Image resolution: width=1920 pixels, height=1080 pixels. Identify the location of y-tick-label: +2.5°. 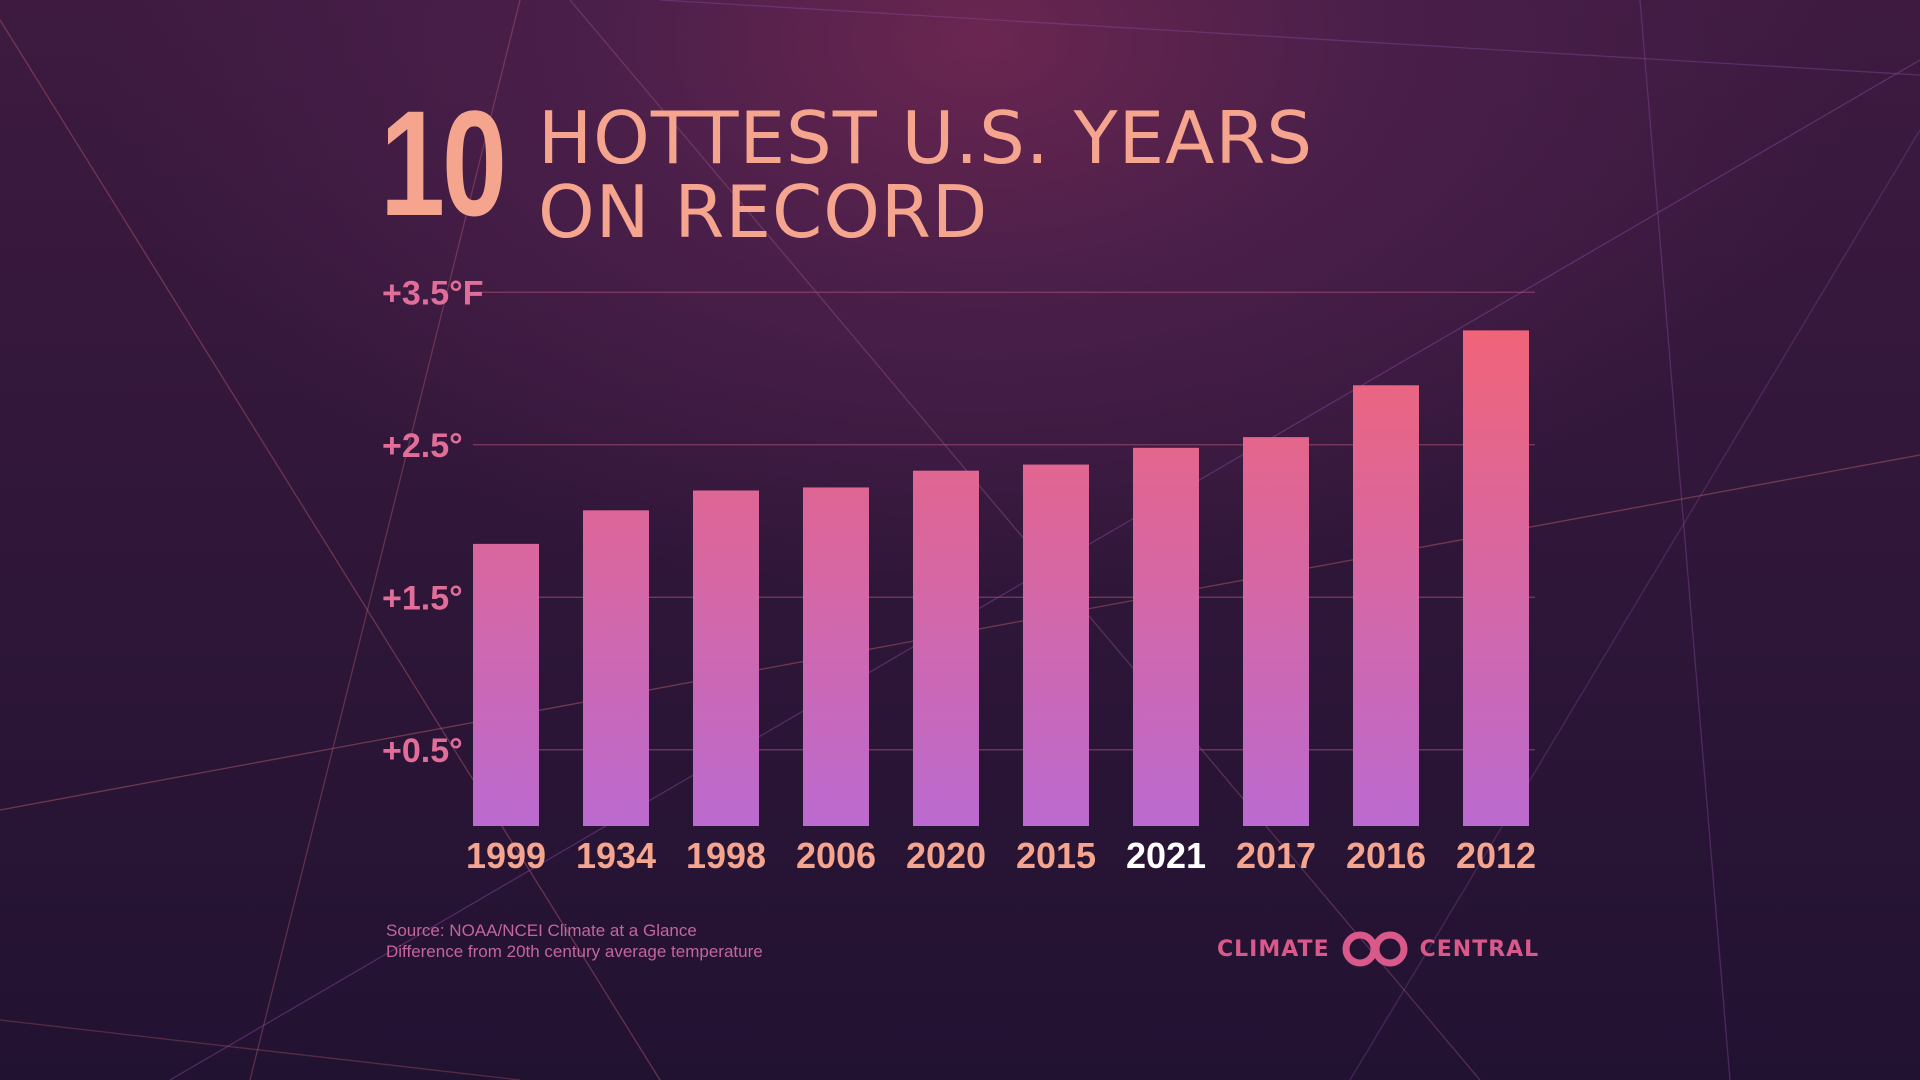
(422, 446).